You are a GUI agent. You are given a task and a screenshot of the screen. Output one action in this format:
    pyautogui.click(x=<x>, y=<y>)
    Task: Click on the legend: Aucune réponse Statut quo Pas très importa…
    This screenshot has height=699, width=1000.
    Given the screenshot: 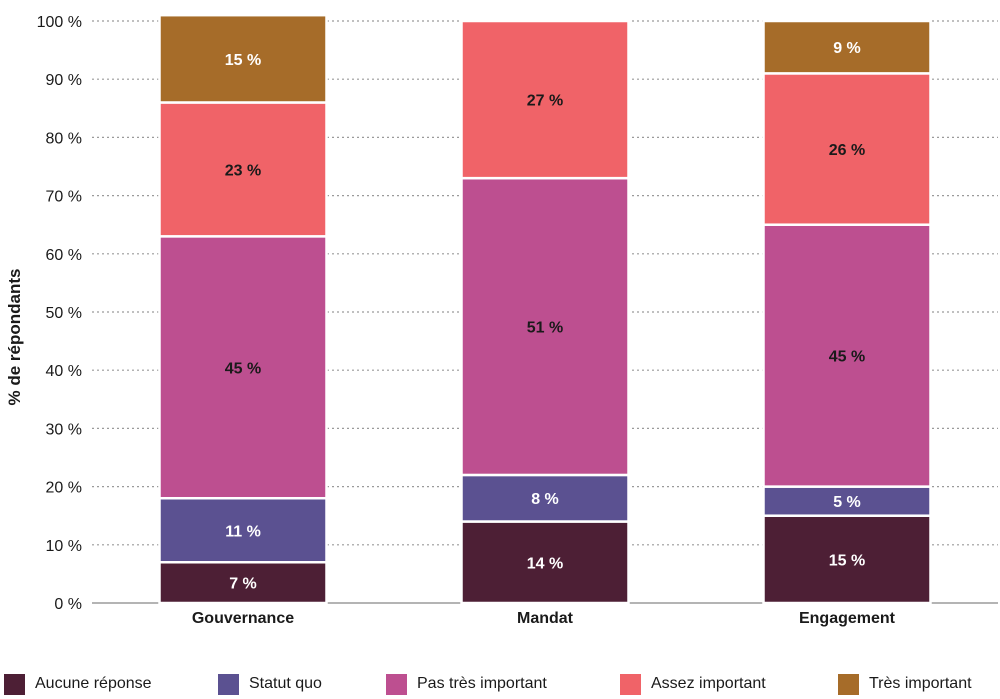 What is the action you would take?
    pyautogui.click(x=500, y=684)
    